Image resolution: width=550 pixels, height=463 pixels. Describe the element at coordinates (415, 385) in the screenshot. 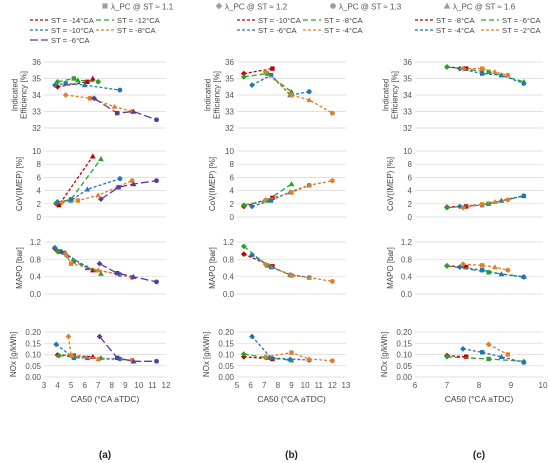

I see `x-tick-label: 6` at that location.